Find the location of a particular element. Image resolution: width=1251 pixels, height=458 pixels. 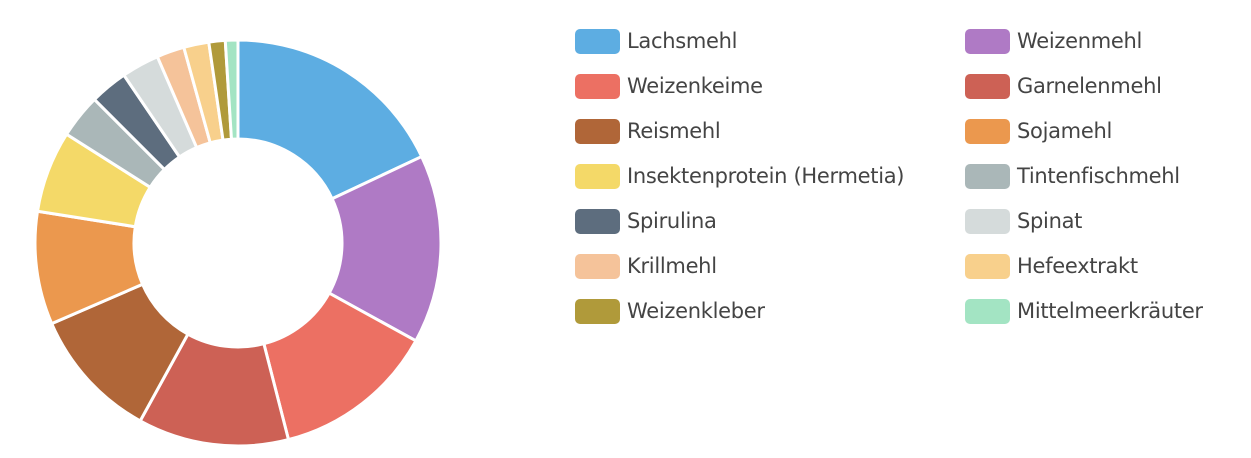

legend-label: Weizenkeime is located at coordinates (695, 86).